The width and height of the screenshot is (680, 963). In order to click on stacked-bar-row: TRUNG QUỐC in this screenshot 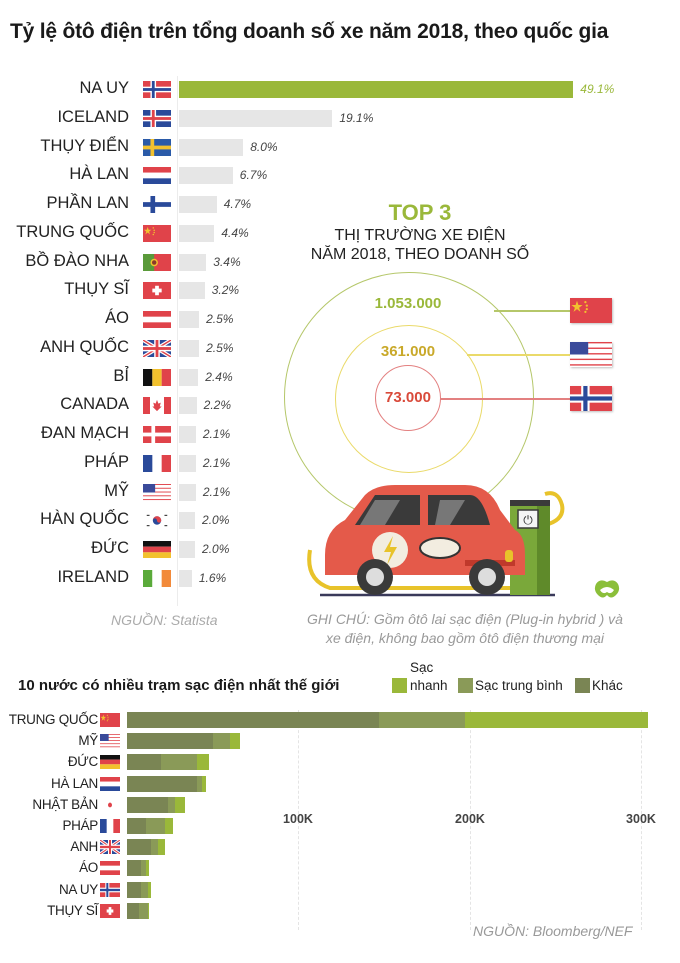, I will do `click(340, 720)`.